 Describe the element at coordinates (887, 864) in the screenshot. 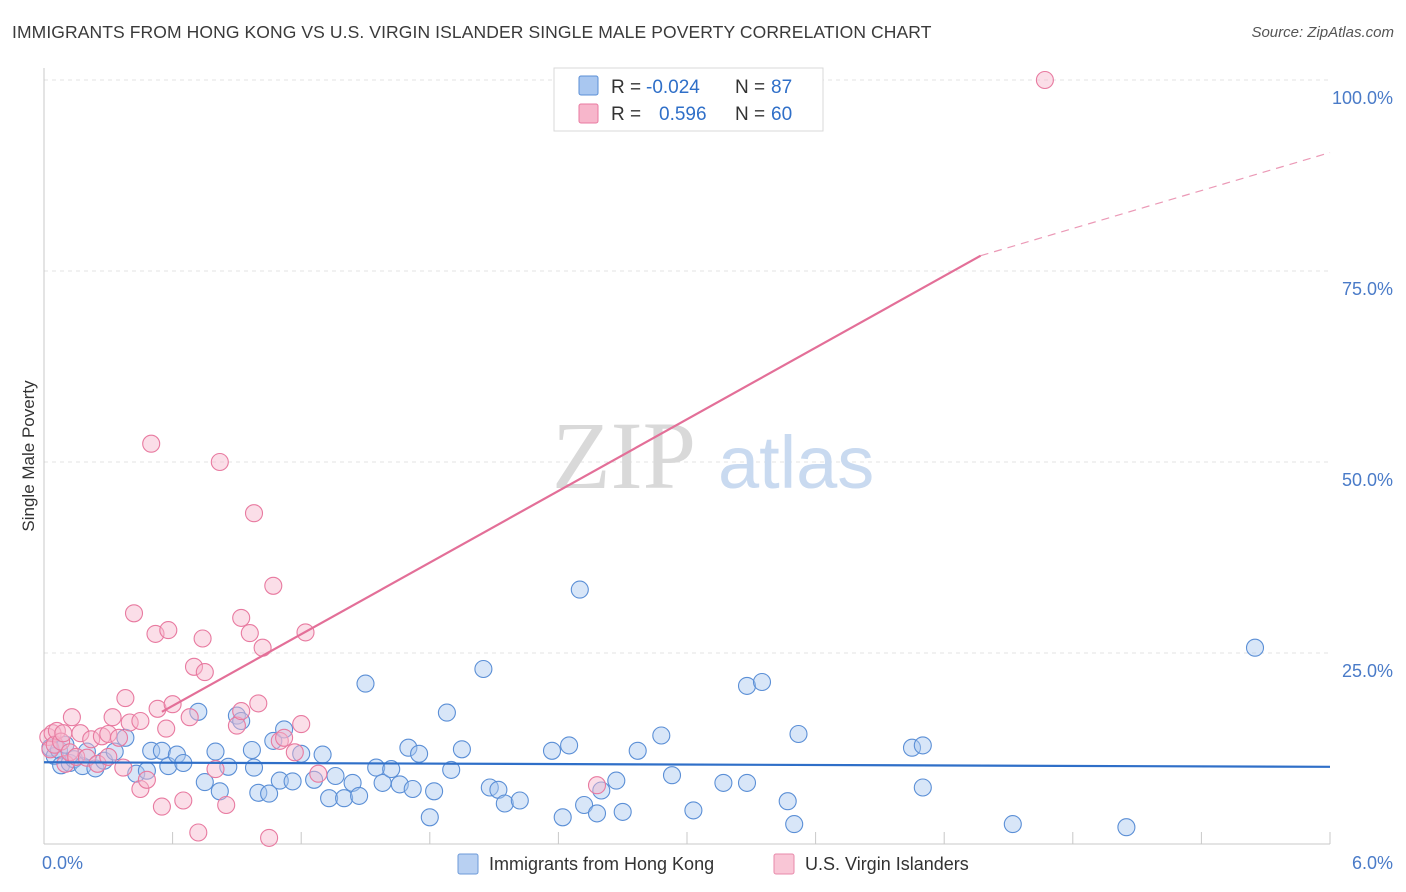

I see `bottom-legend-label-virgin-islanders: U.S. Virgin Islanders` at that location.